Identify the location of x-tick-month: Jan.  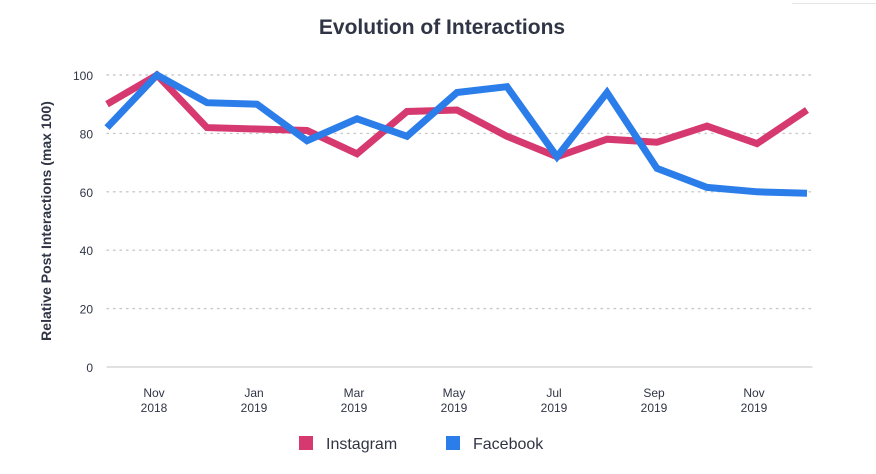
(253, 393).